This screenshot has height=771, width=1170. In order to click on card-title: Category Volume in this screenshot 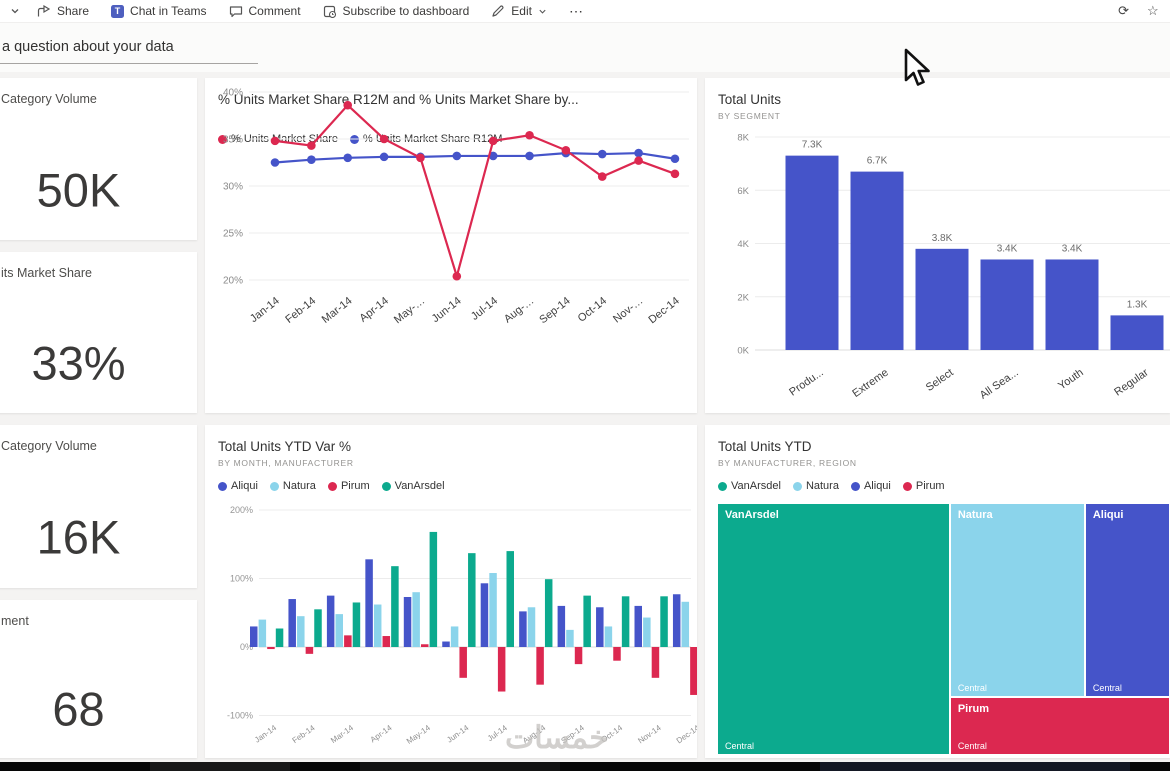, I will do `click(49, 99)`.